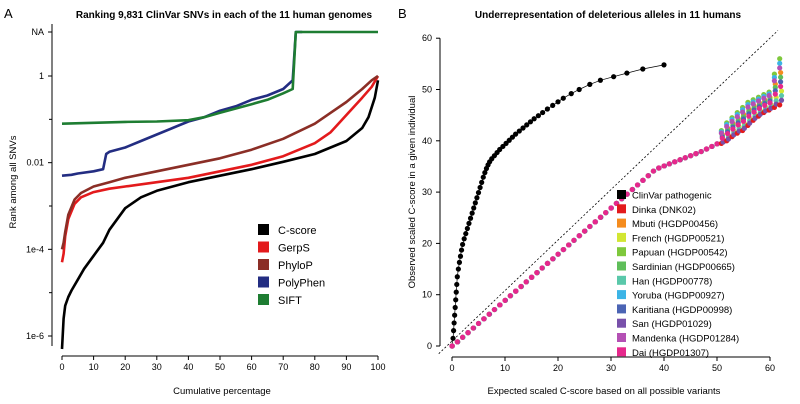 Image resolution: width=800 pixels, height=404 pixels. I want to click on panel-a-y-tick-label: 0.01, so click(35, 163).